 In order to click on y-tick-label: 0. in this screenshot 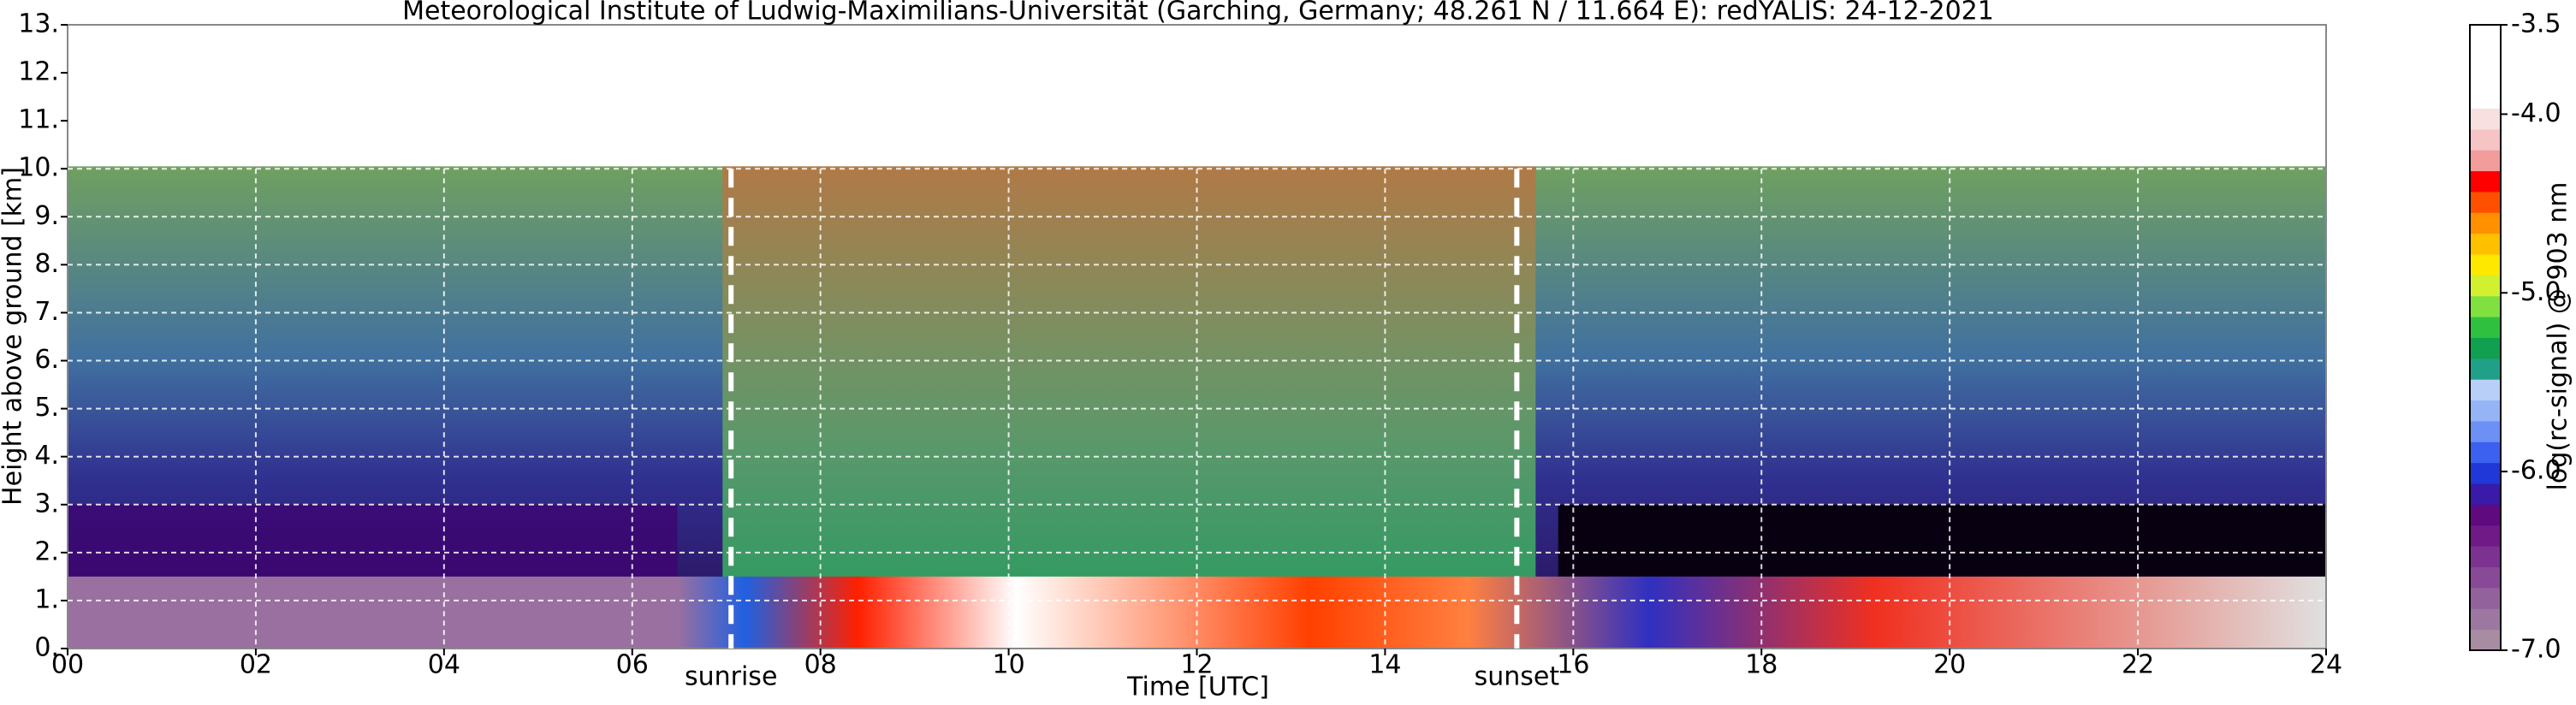, I will do `click(46, 648)`.